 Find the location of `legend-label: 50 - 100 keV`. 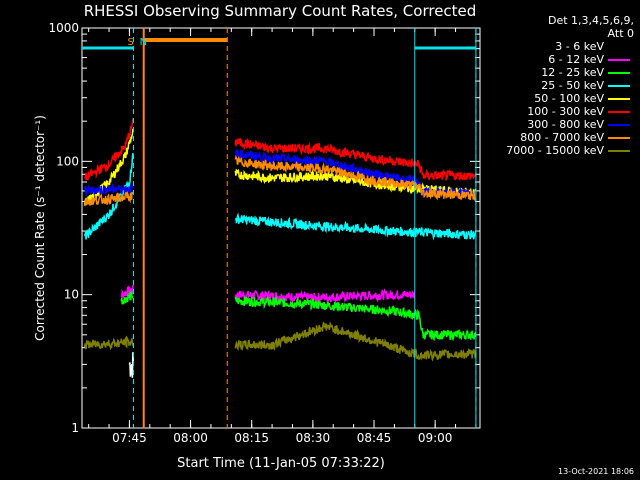

legend-label: 50 - 100 keV is located at coordinates (569, 98).